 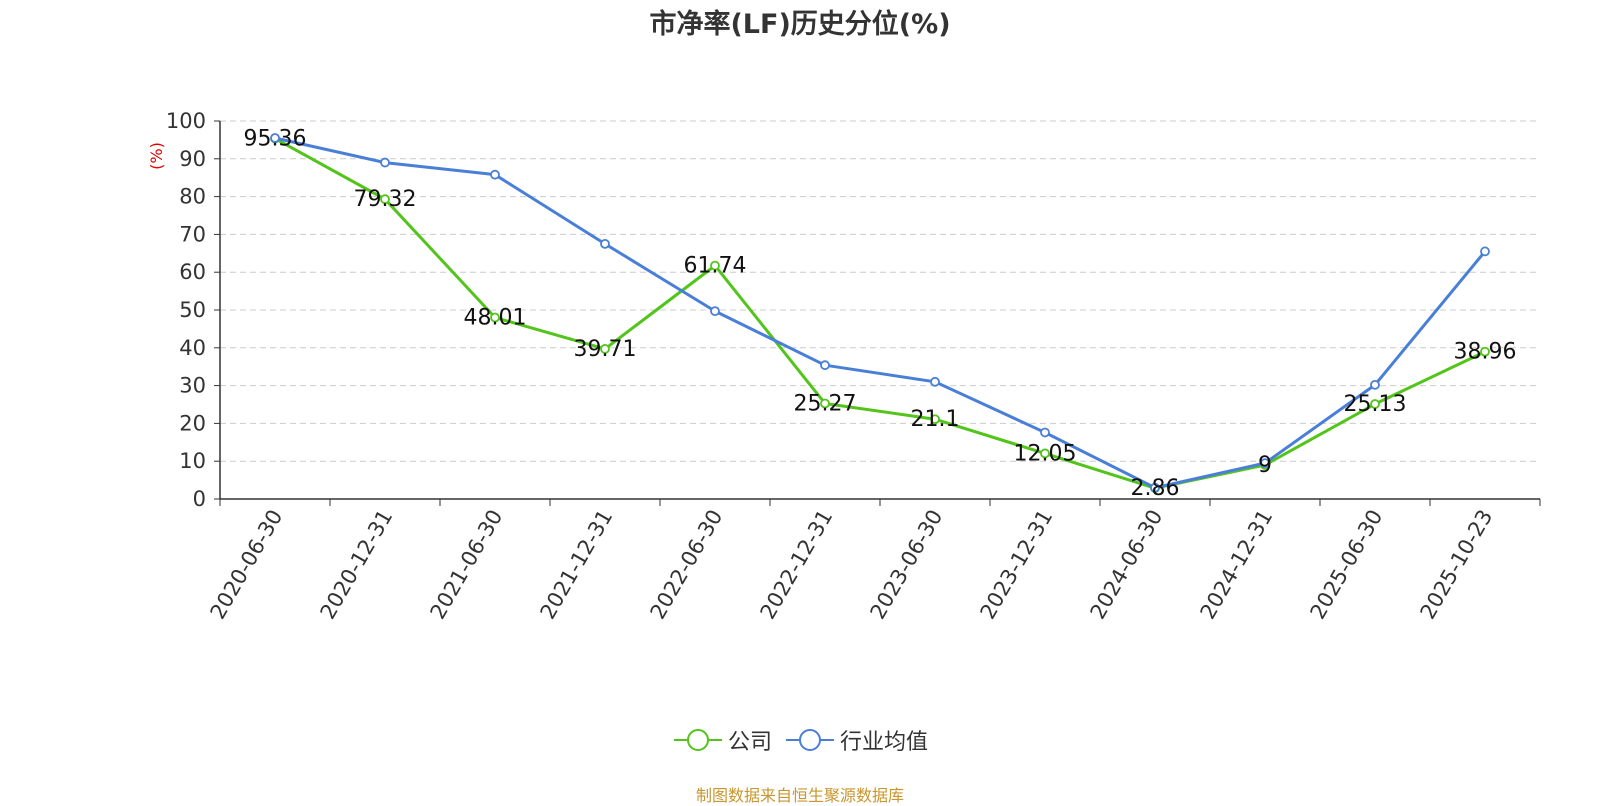 I want to click on x-tick-label: 2021-06-30, so click(x=467, y=565).